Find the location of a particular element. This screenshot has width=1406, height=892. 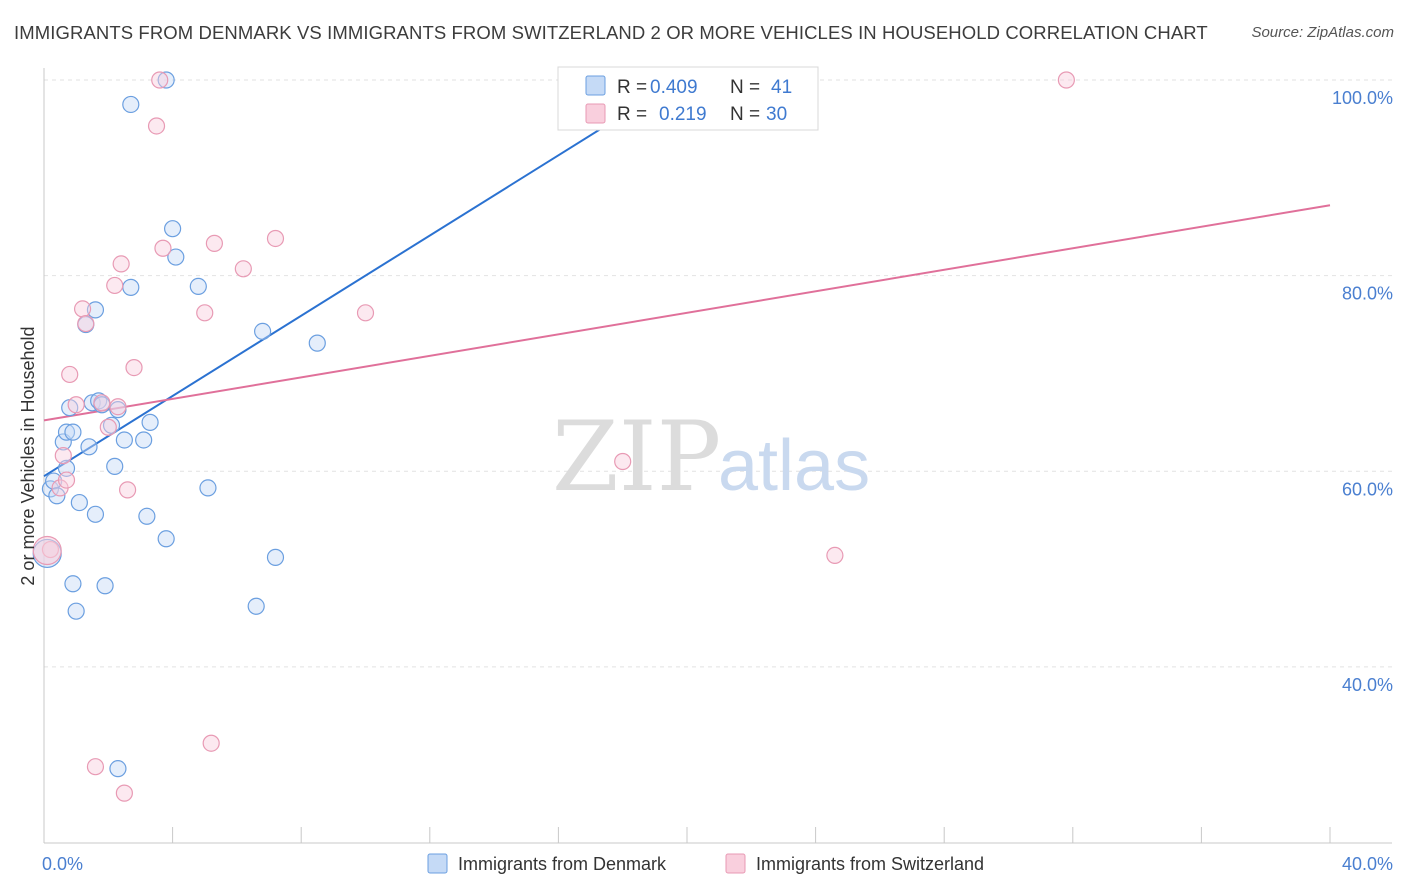

legend-r-label-denmark: R = is located at coordinates (632, 87).